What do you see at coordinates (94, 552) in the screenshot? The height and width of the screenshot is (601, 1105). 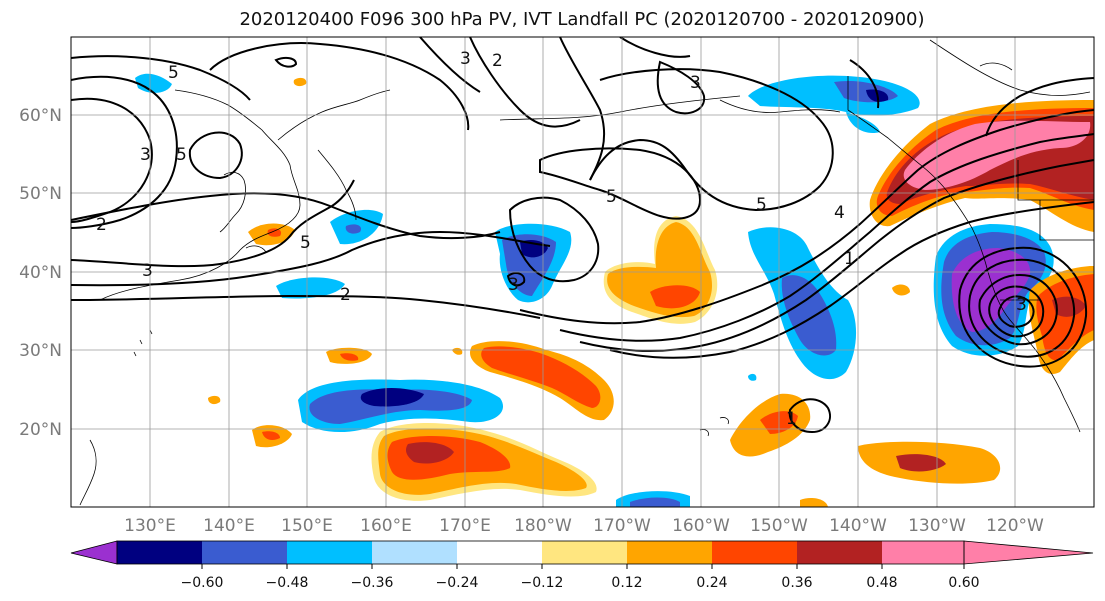 I see `colorbar-extend-left` at bounding box center [94, 552].